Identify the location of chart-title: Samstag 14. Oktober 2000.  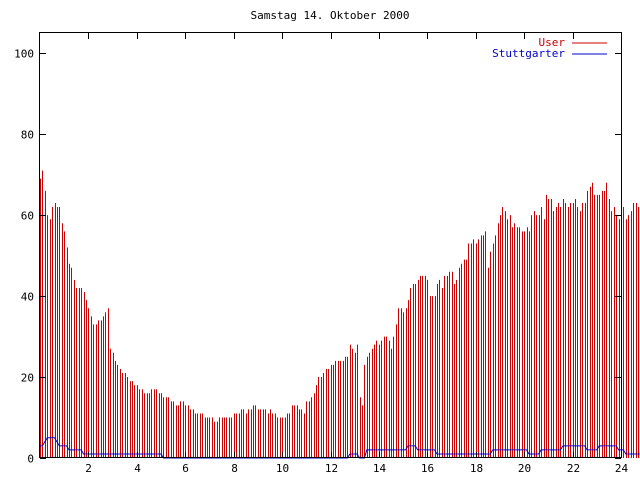
(330, 15).